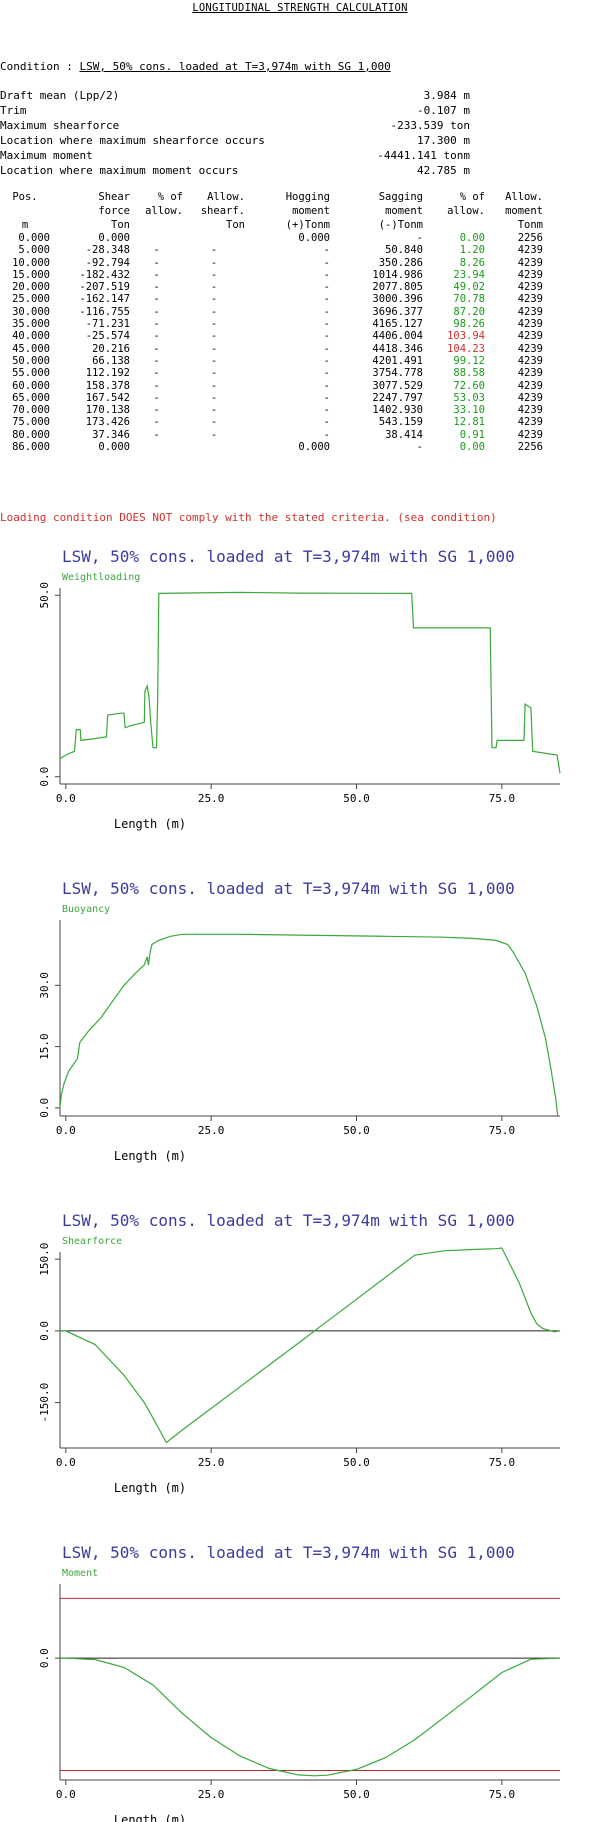 This screenshot has height=1822, width=600. Describe the element at coordinates (31, 262) in the screenshot. I see `cell-position: 10.000` at that location.